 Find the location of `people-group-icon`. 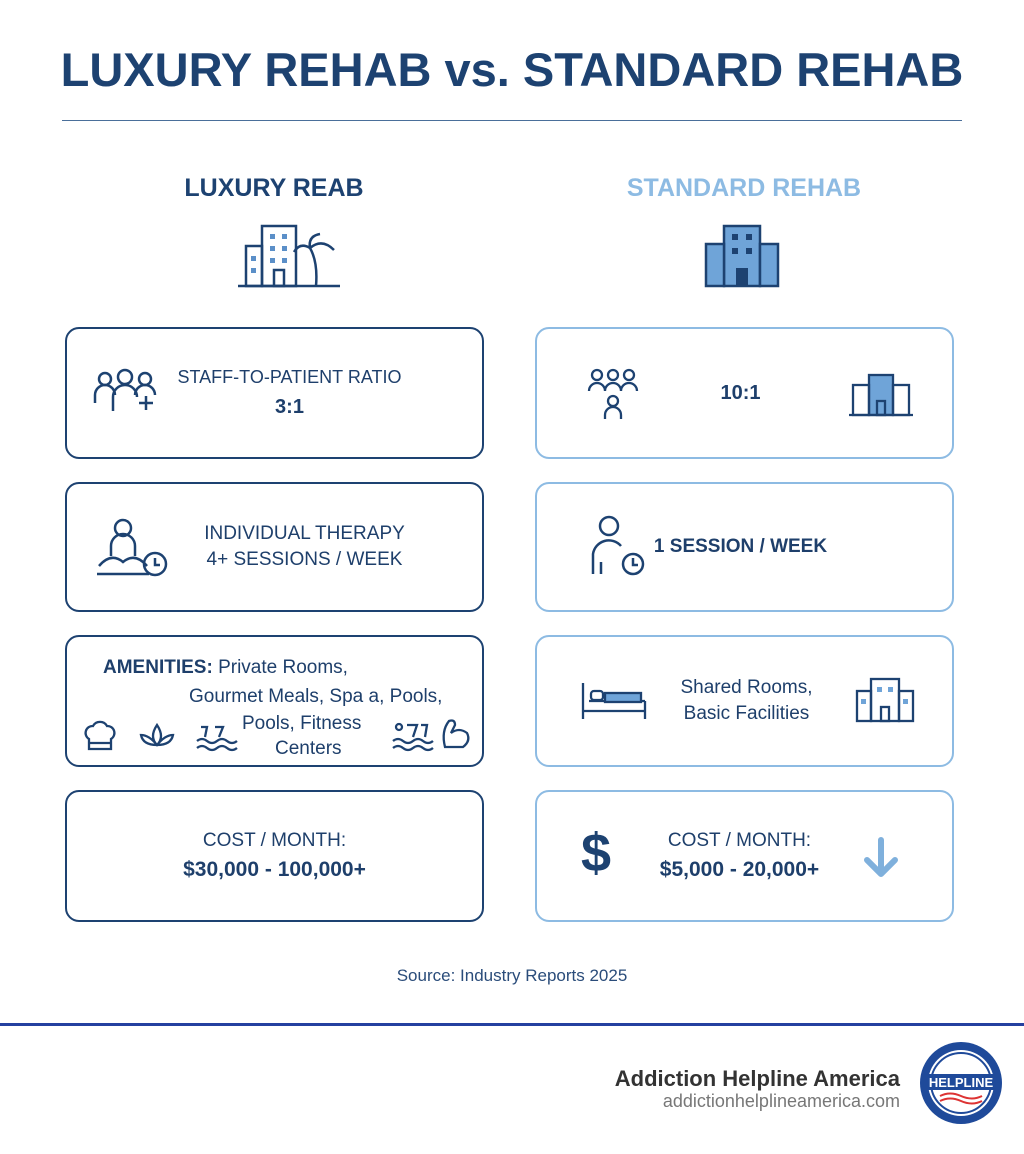

people-group-icon is located at coordinates (613, 393).